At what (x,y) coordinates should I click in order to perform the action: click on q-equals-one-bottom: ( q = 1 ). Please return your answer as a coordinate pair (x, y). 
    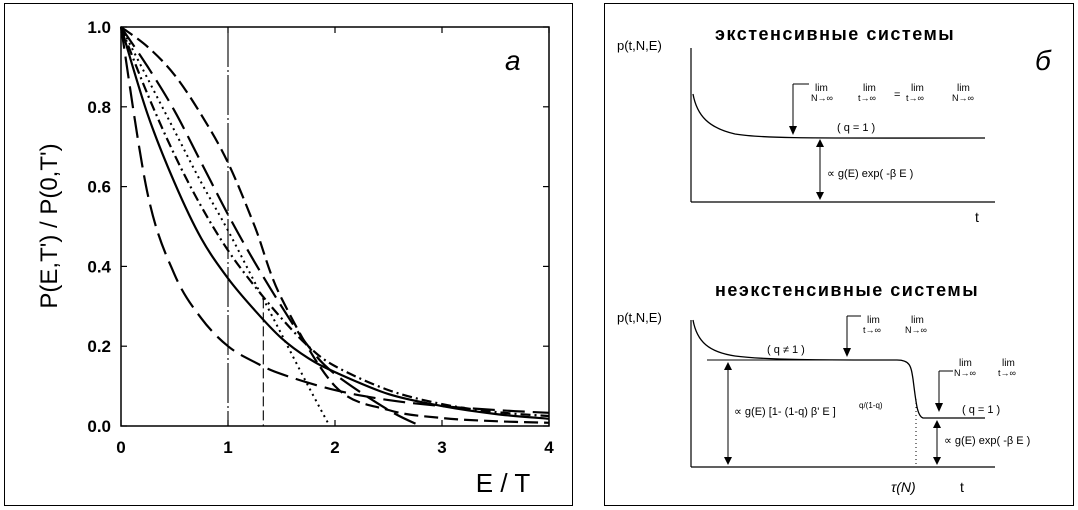
    Looking at the image, I should click on (981, 410).